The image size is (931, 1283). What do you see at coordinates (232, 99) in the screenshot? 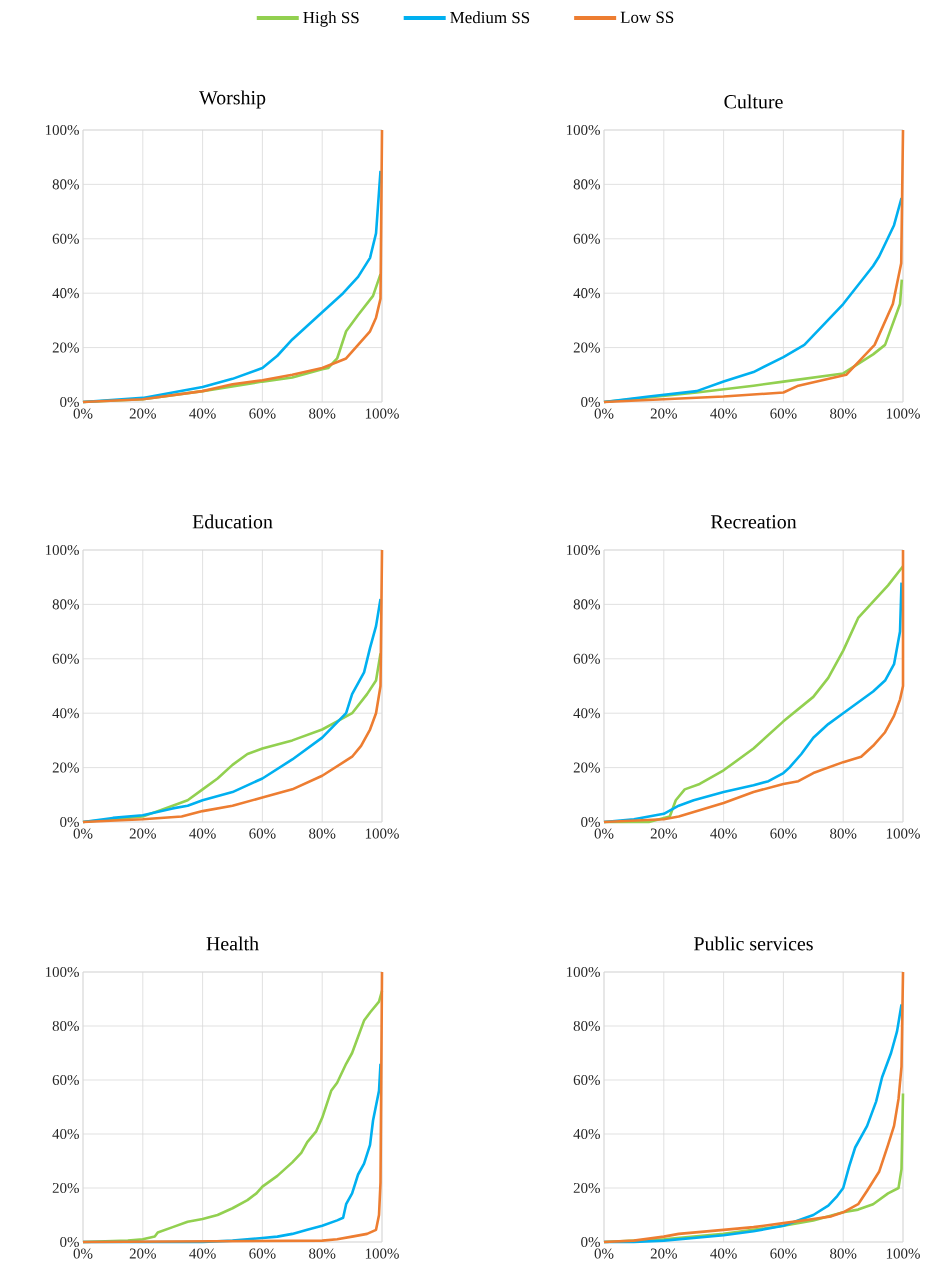
I see `chart-title: Worship` at bounding box center [232, 99].